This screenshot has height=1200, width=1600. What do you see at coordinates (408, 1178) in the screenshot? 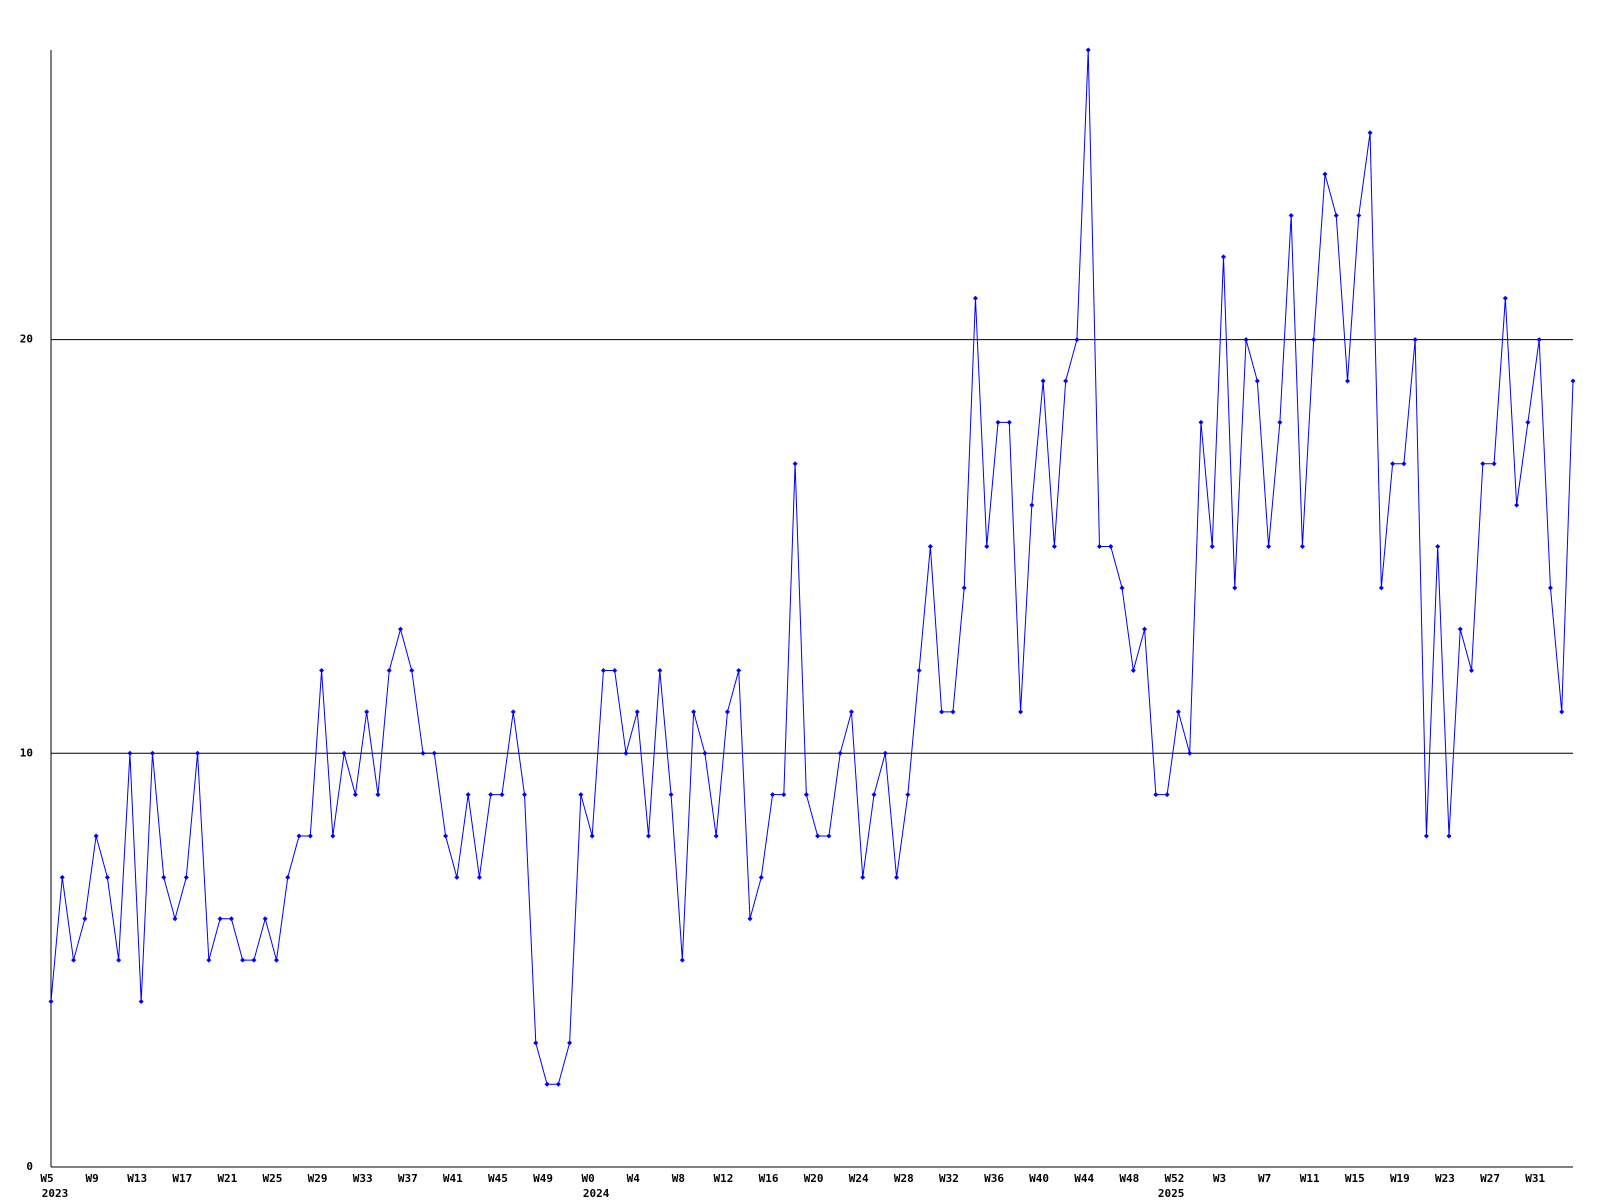
I see `x-tick-label: W37` at bounding box center [408, 1178].